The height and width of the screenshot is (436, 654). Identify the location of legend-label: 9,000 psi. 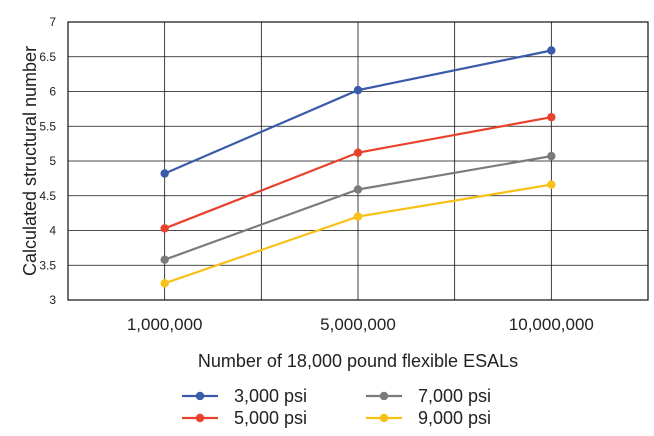
(454, 418).